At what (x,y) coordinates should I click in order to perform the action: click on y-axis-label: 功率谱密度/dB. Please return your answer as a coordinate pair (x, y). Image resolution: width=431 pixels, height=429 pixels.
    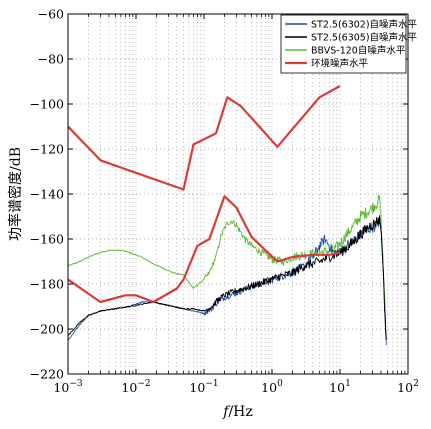
    Looking at the image, I should click on (15, 194).